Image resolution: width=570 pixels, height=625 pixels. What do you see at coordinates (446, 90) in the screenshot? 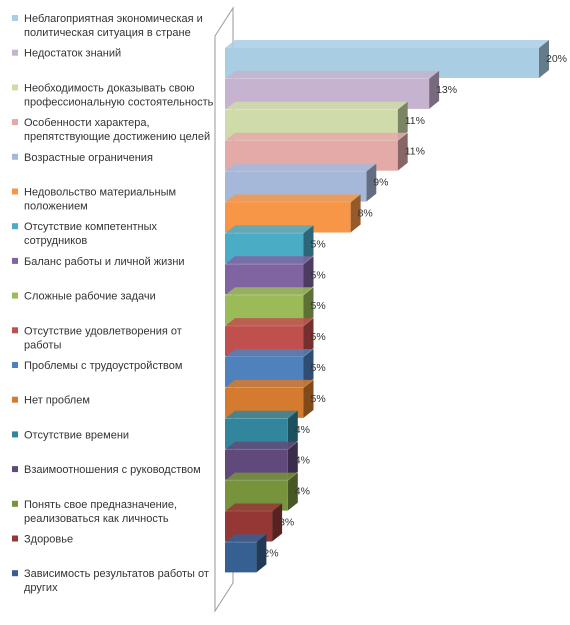
I see `bar-value-label: 13%` at bounding box center [446, 90].